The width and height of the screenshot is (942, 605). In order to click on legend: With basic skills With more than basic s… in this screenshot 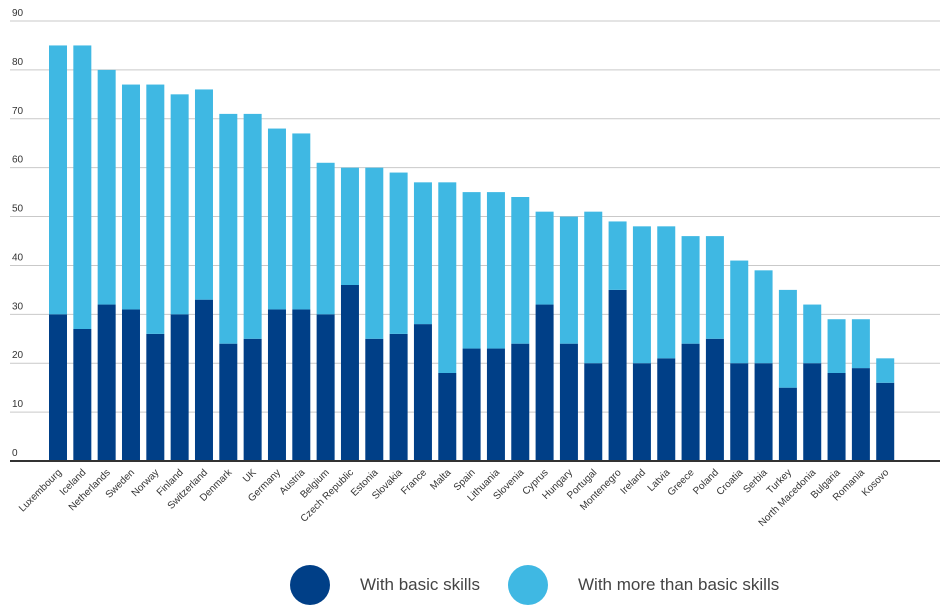, I will do `click(471, 585)`.